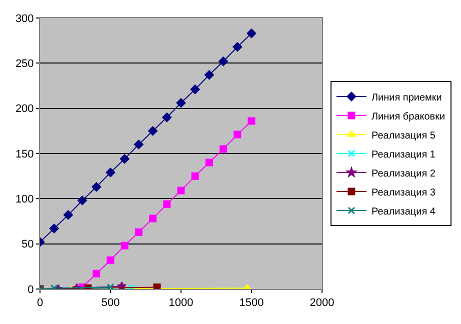 The image size is (461, 324). Describe the element at coordinates (251, 303) in the screenshot. I see `x-tick-label: 1500` at that location.